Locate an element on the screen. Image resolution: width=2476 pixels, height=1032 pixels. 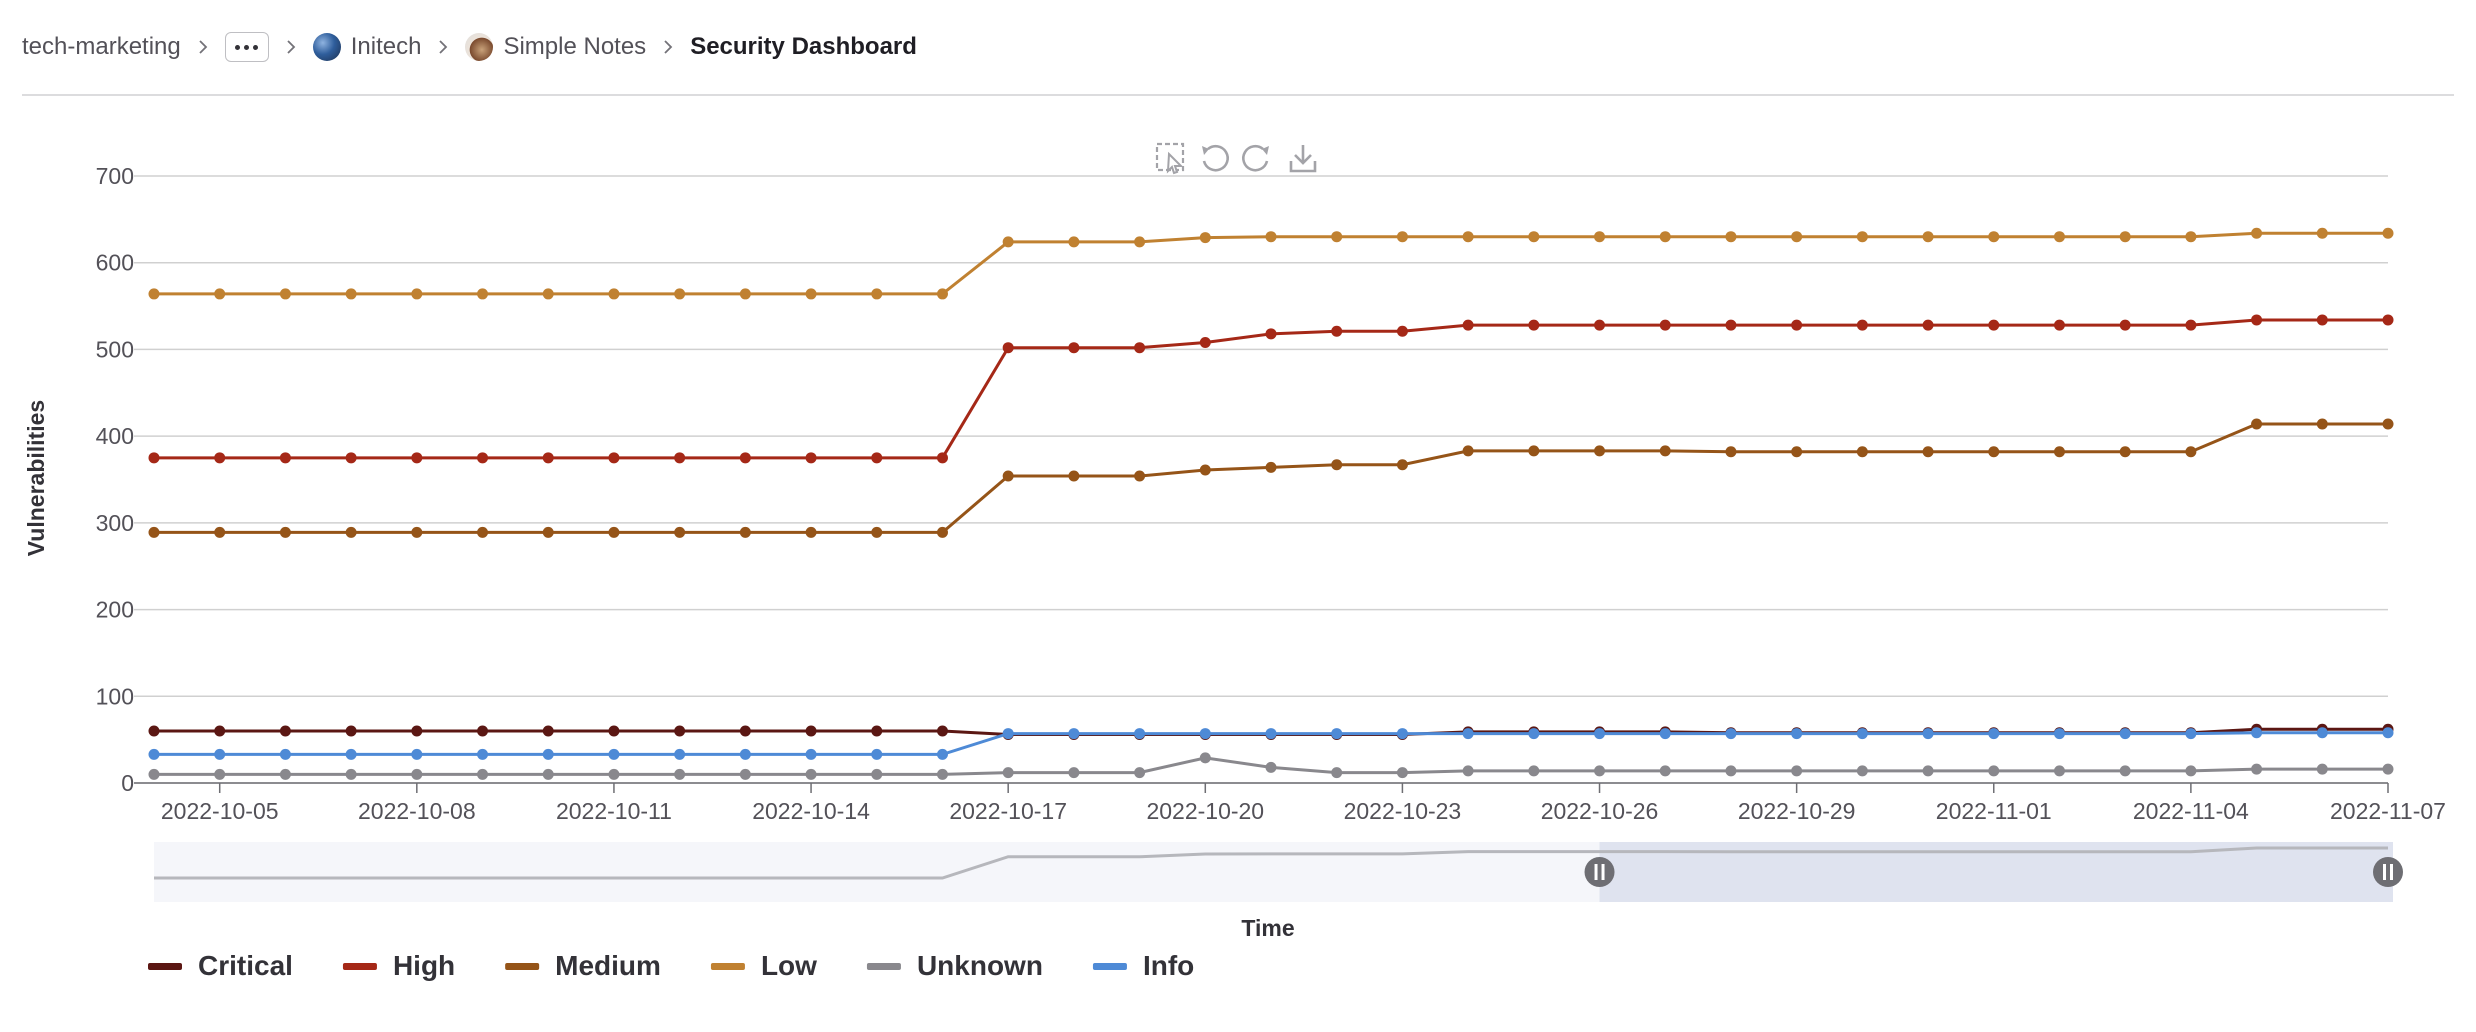
legend-item-critical: Critical is located at coordinates (220, 965).